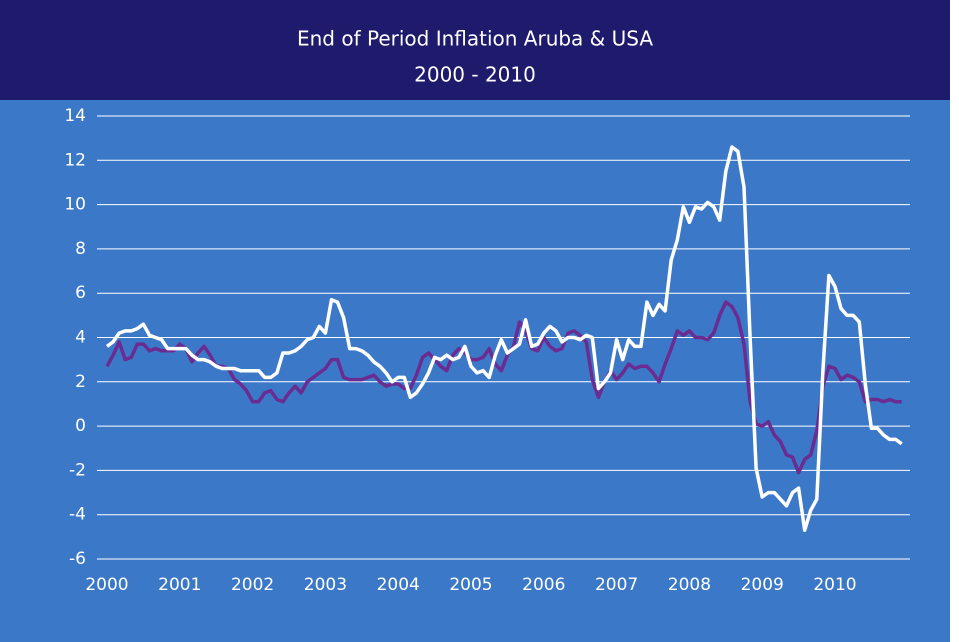 The width and height of the screenshot is (959, 642). Describe the element at coordinates (75, 205) in the screenshot. I see `y-tick-label: 10` at that location.